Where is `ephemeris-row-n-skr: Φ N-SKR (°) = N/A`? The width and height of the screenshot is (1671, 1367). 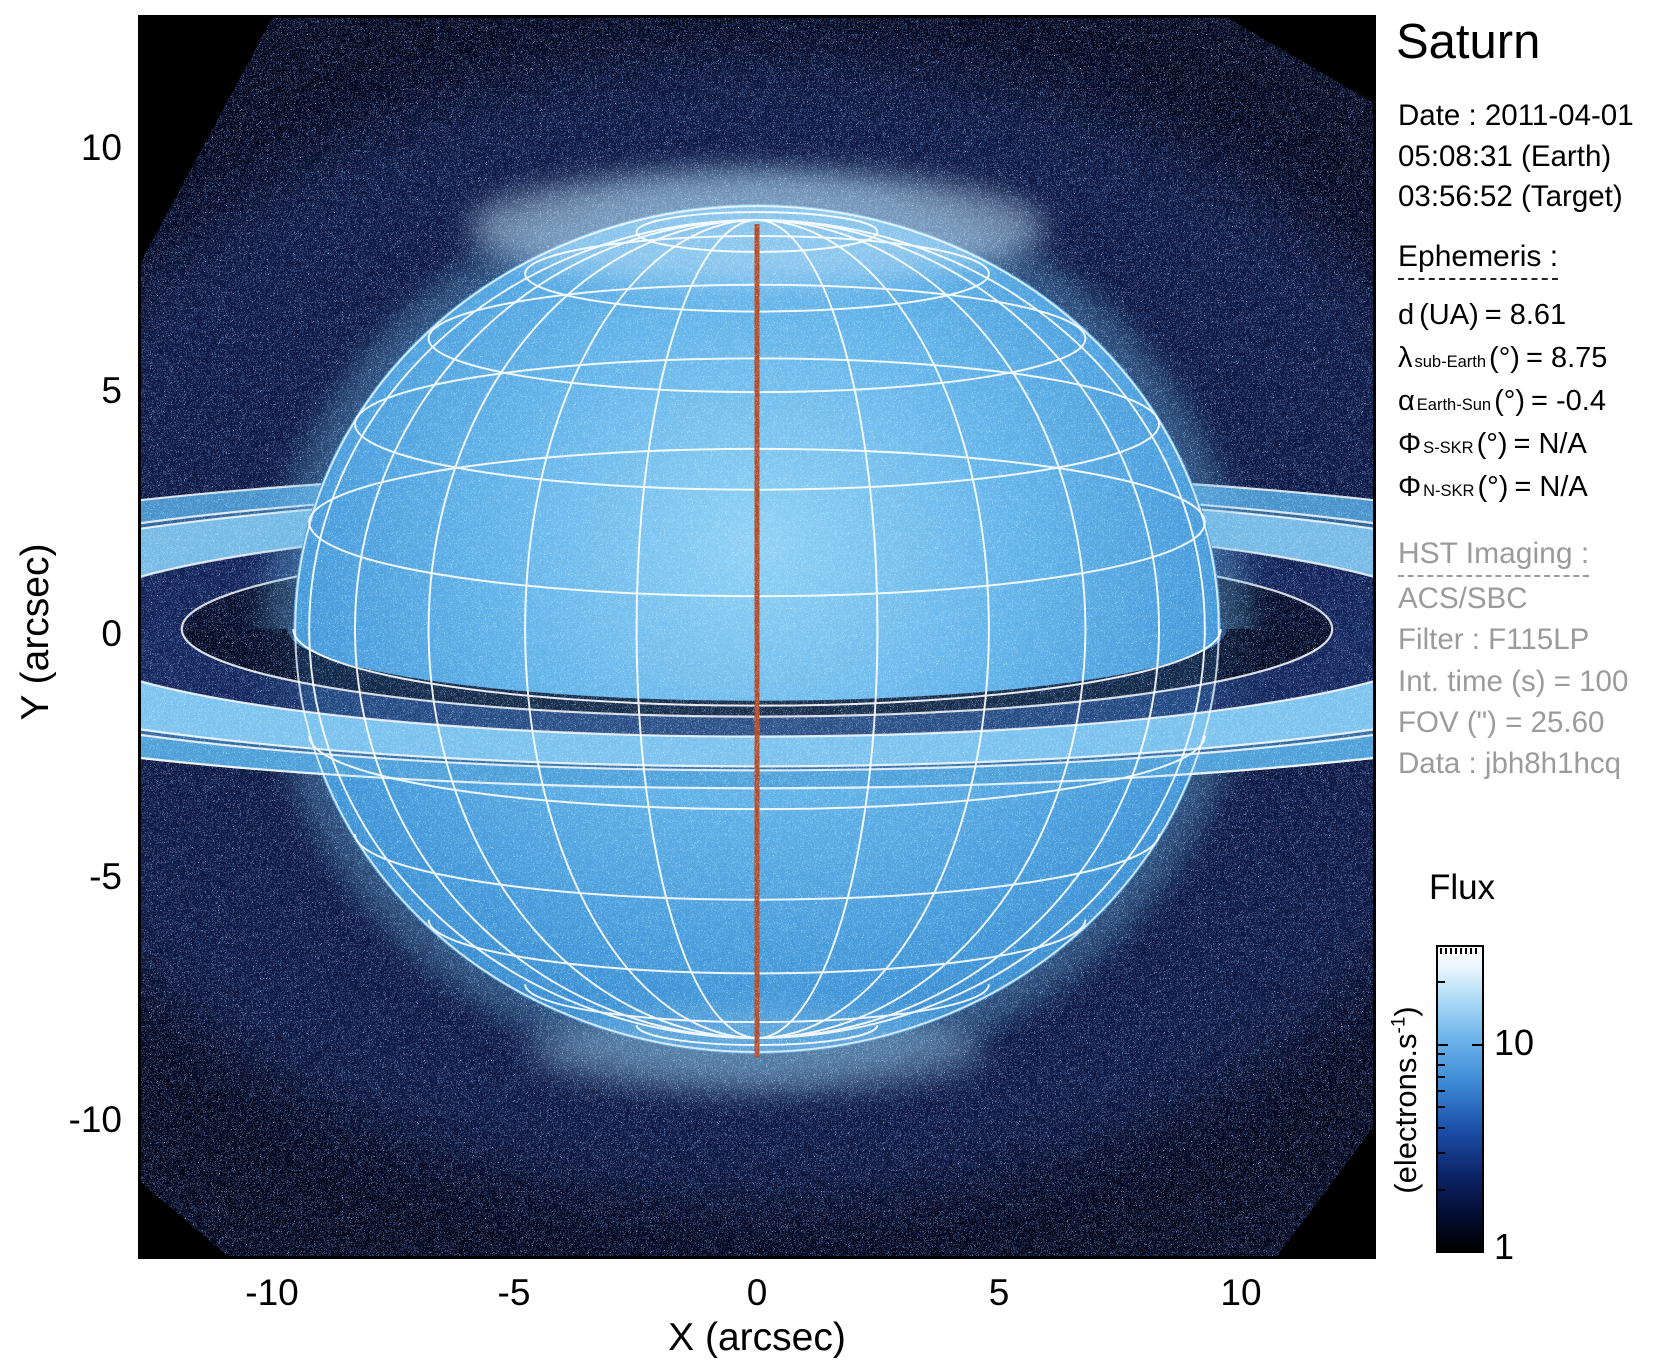 ephemeris-row-n-skr: Φ N-SKR (°) = N/A is located at coordinates (1493, 487).